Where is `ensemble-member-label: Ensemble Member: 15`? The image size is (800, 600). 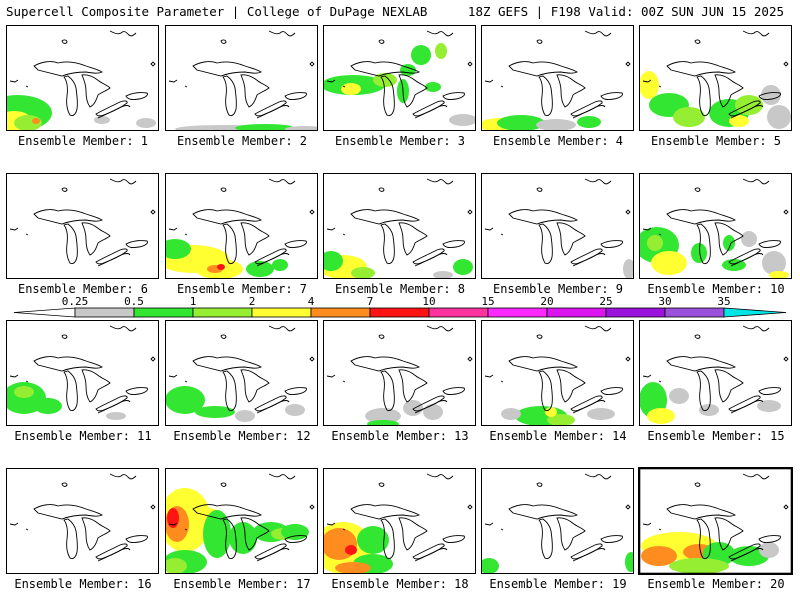 ensemble-member-label: Ensemble Member: 15 is located at coordinates (716, 436).